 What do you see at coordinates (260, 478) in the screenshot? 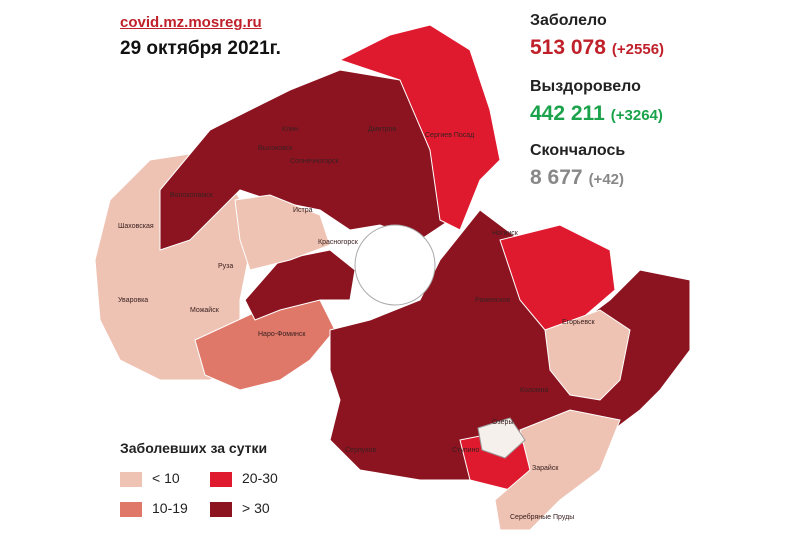
I see `legend-label: 20-30` at bounding box center [260, 478].